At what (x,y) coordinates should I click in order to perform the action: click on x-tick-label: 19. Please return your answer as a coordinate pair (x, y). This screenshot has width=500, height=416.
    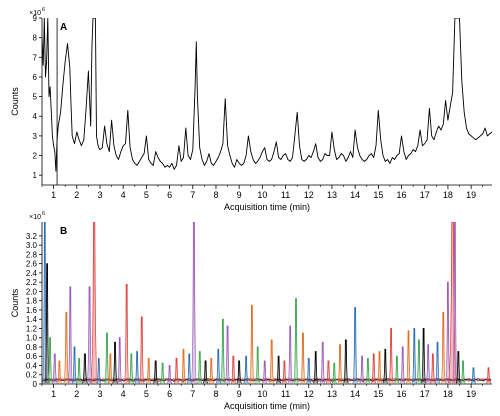
    Looking at the image, I should click on (471, 195).